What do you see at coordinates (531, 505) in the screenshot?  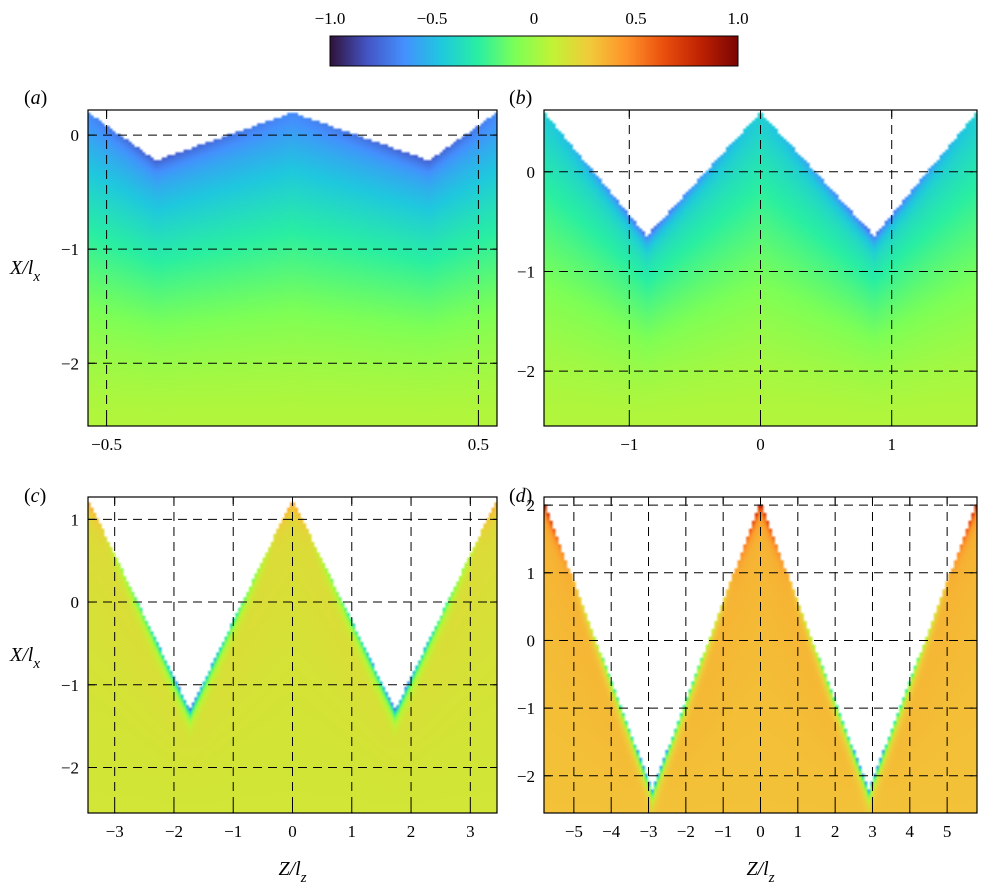 I see `y-tick-label: 2` at bounding box center [531, 505].